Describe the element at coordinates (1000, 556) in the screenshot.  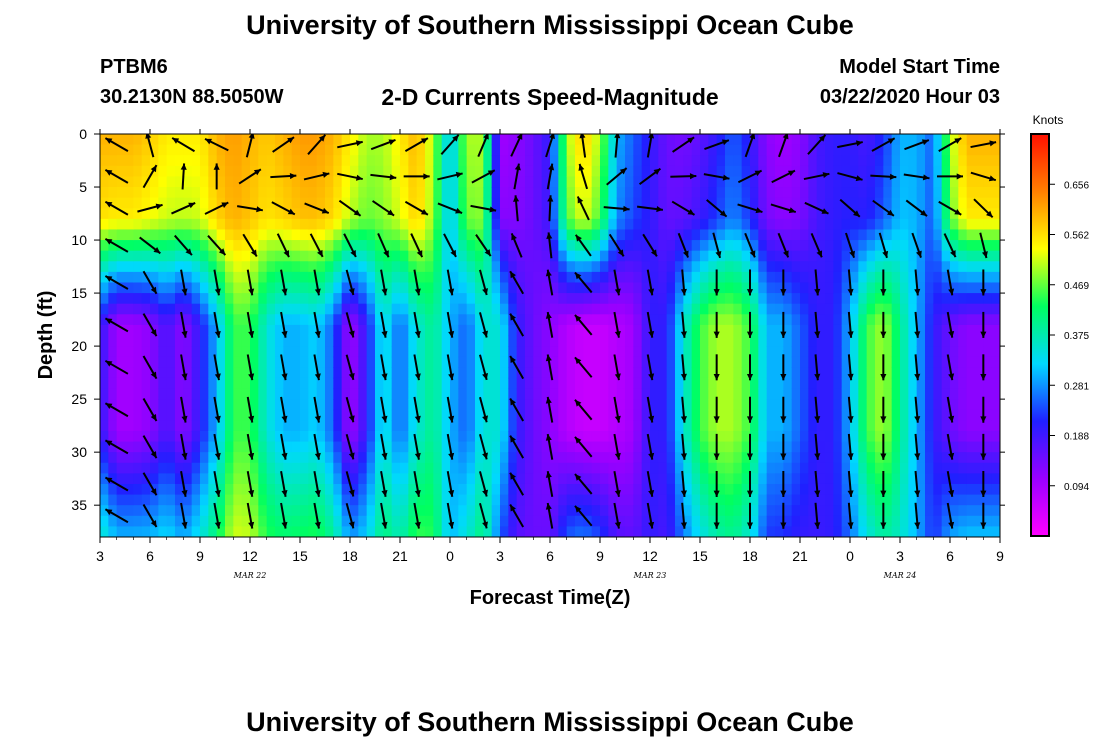
I see `x-tick-label: 9` at that location.